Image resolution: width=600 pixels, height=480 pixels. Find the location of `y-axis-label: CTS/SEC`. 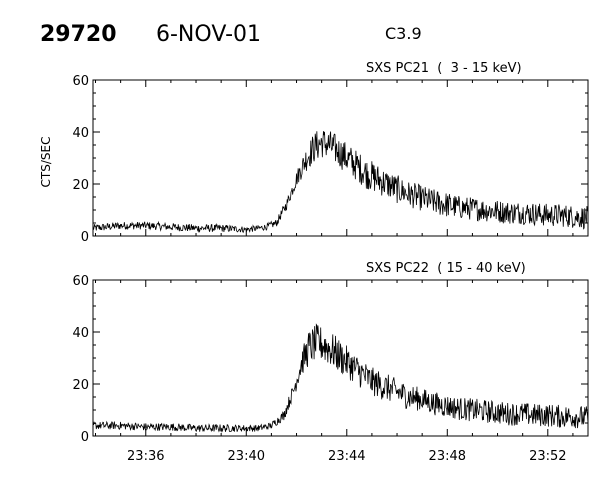

y-axis-label: CTS/SEC is located at coordinates (46, 162).